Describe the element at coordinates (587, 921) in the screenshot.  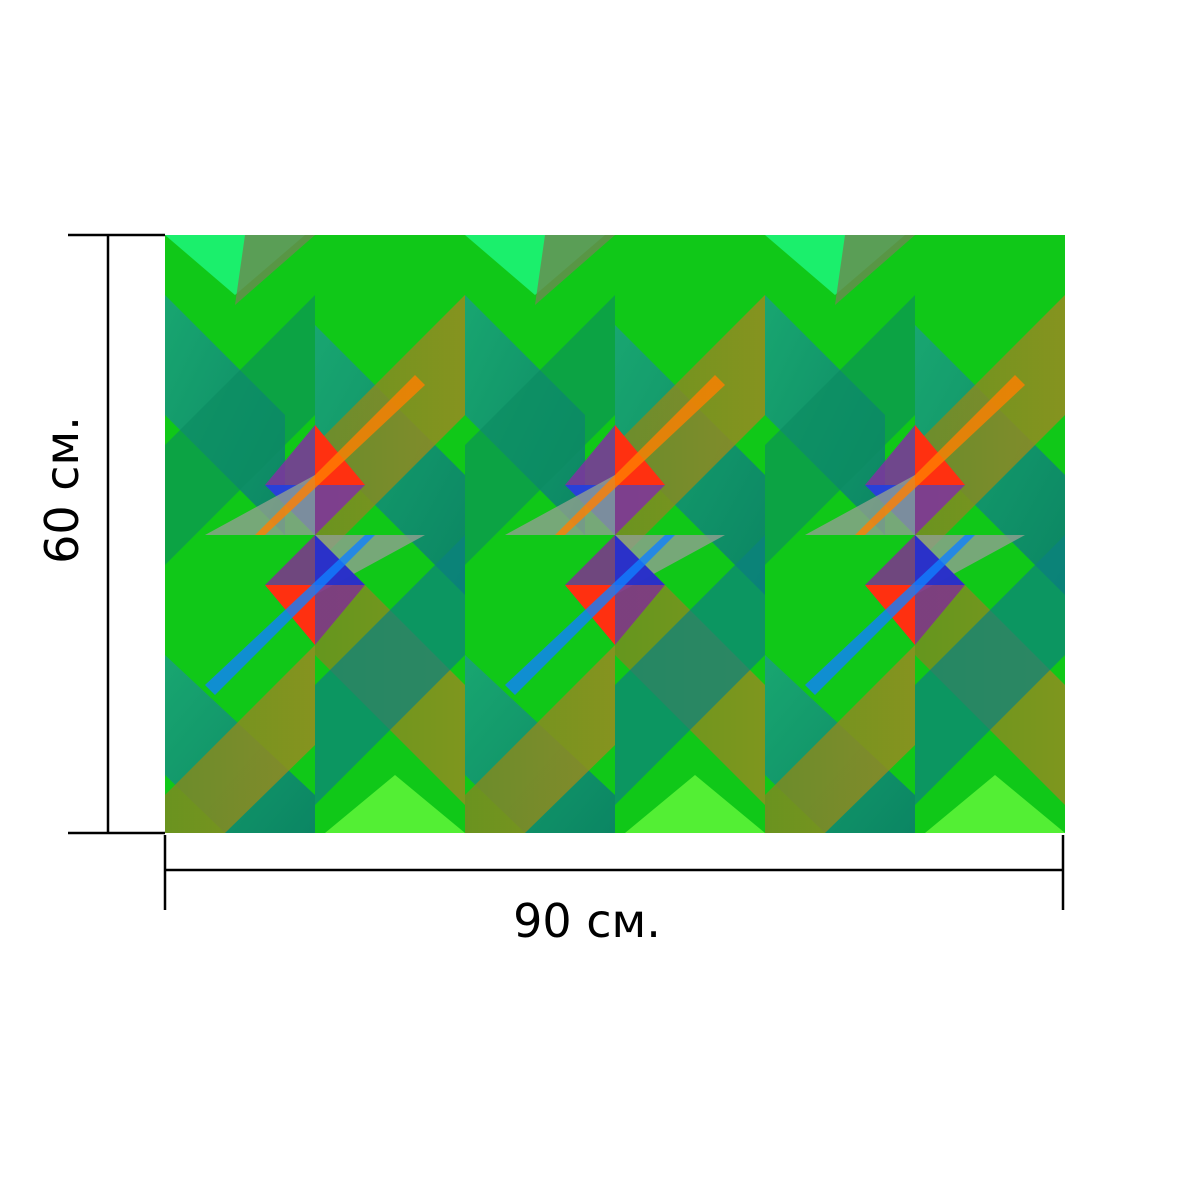
I see `width-label: 90 см.` at that location.